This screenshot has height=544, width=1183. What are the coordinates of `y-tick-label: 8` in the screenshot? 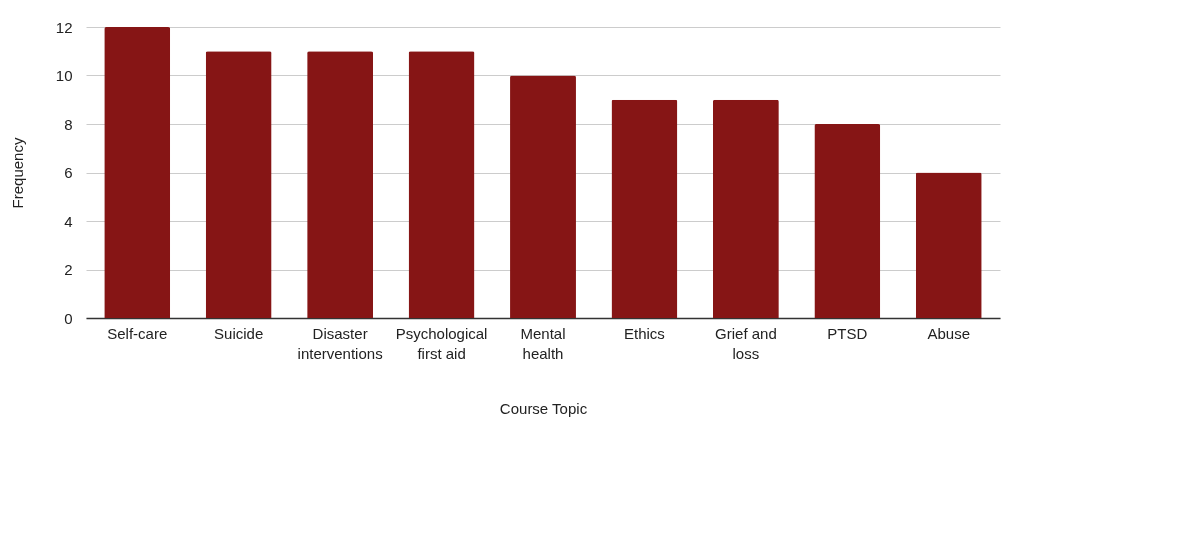 It's located at (68, 124).